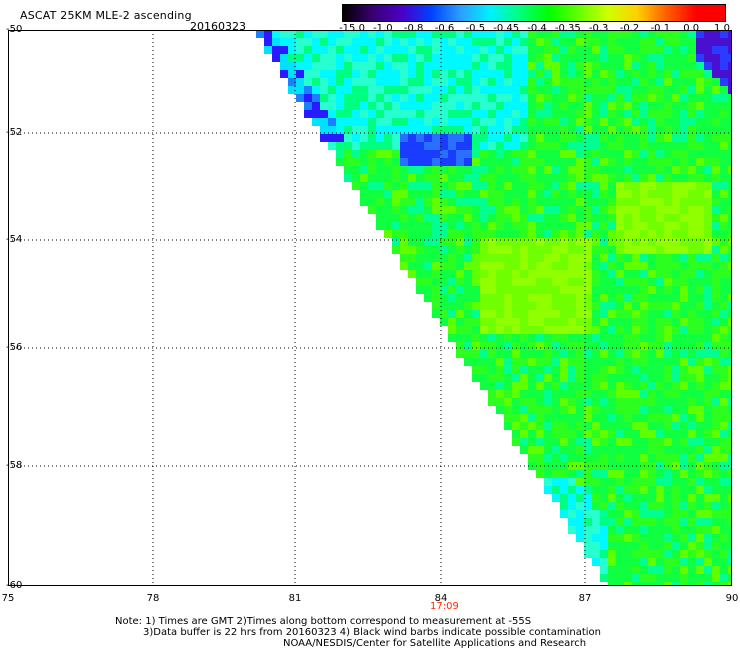 Image resolution: width=740 pixels, height=650 pixels. What do you see at coordinates (352, 28) in the screenshot?
I see `colorbar-tick-label: -15.0` at bounding box center [352, 28].